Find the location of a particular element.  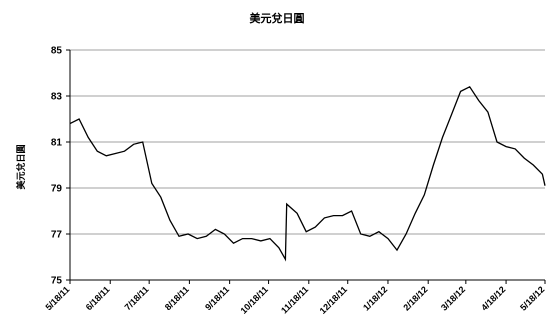

x-tick-label: 1/18/12 is located at coordinates (375, 298).